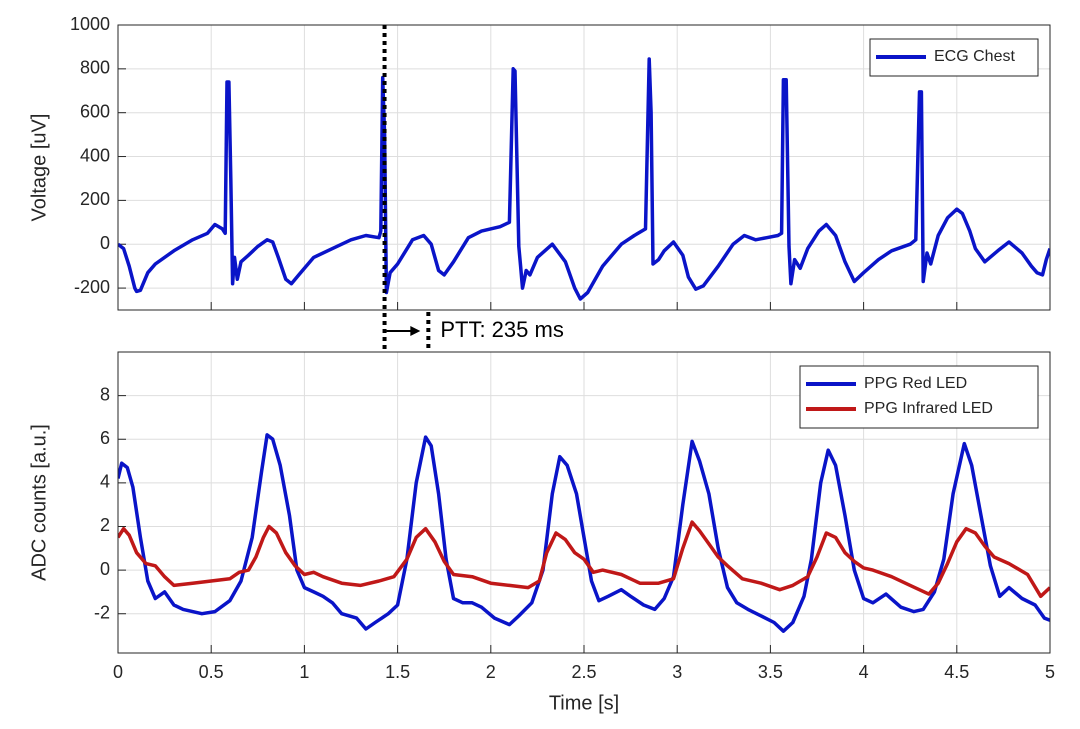  I want to click on y-axis-label: Voltage [uV], so click(39, 168).